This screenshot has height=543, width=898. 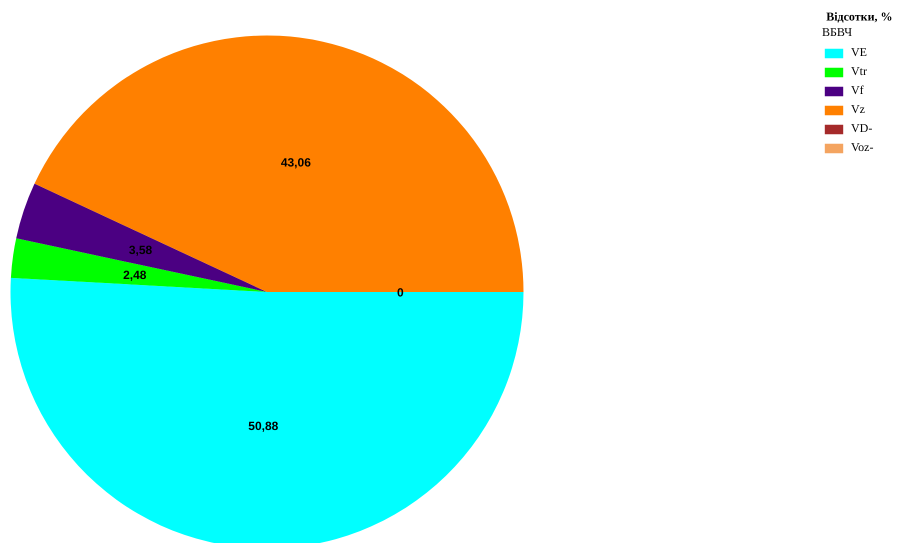 I want to click on data-label: 50,88, so click(x=263, y=425).